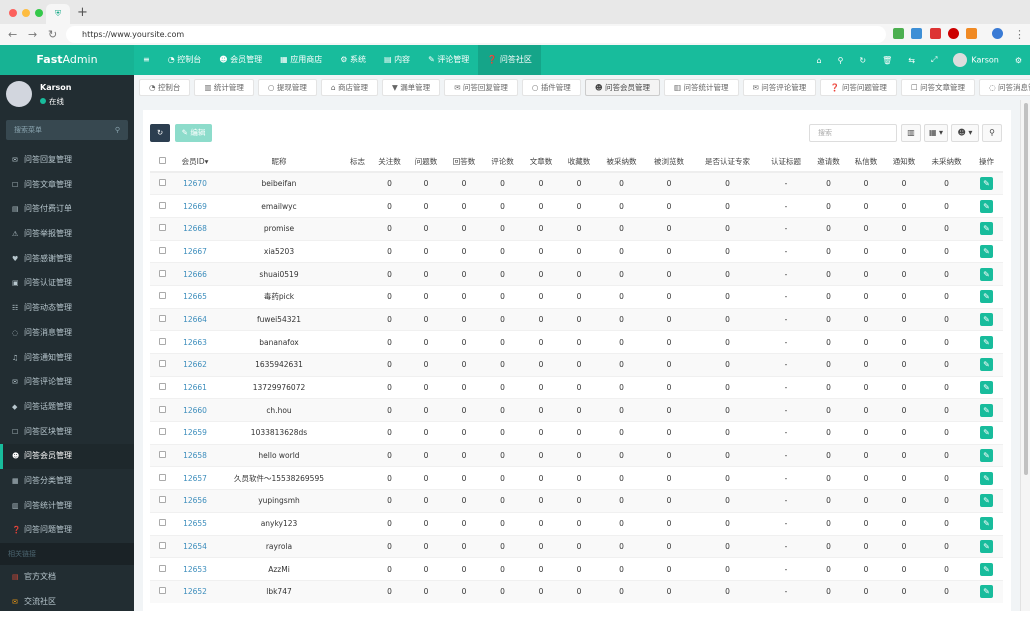 Image resolution: width=1030 pixels, height=620 pixels. What do you see at coordinates (195, 433) in the screenshot?
I see `member-id-link: 12659` at bounding box center [195, 433].